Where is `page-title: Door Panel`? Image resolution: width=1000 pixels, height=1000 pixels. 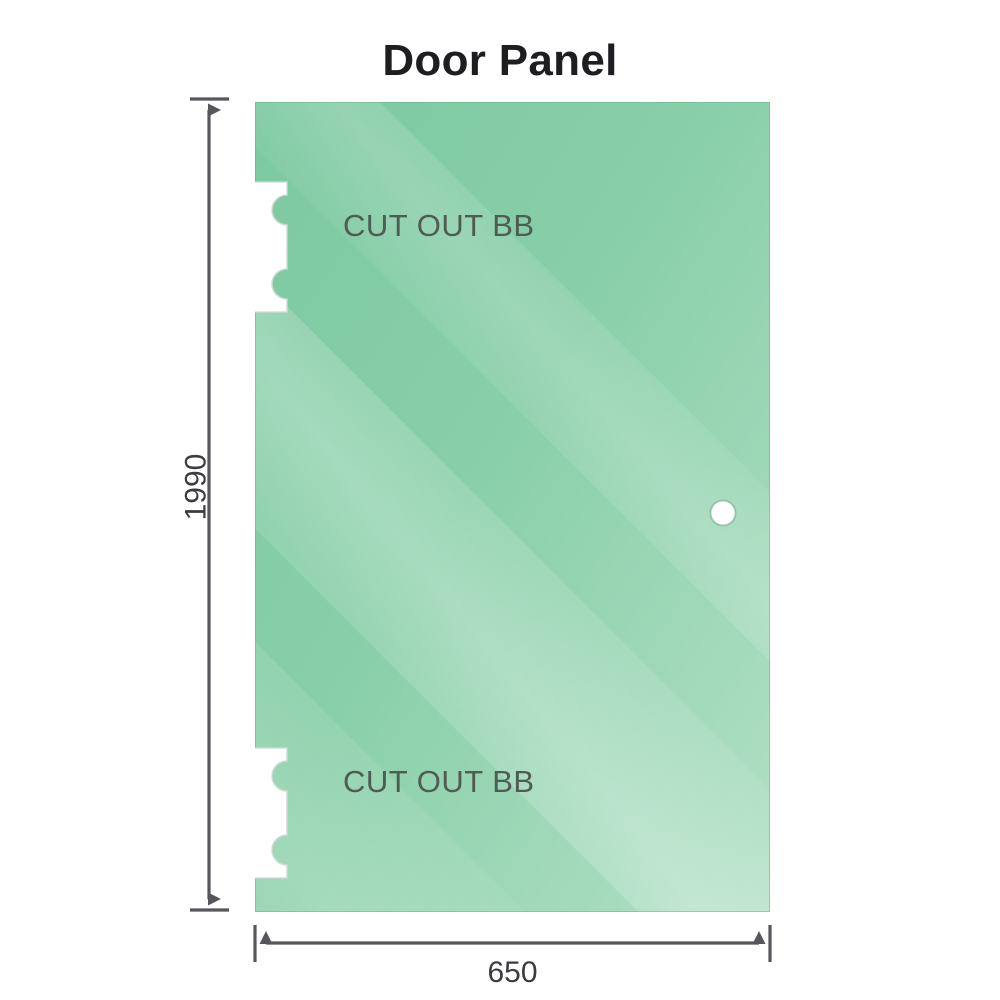
page-title: Door Panel is located at coordinates (500, 60).